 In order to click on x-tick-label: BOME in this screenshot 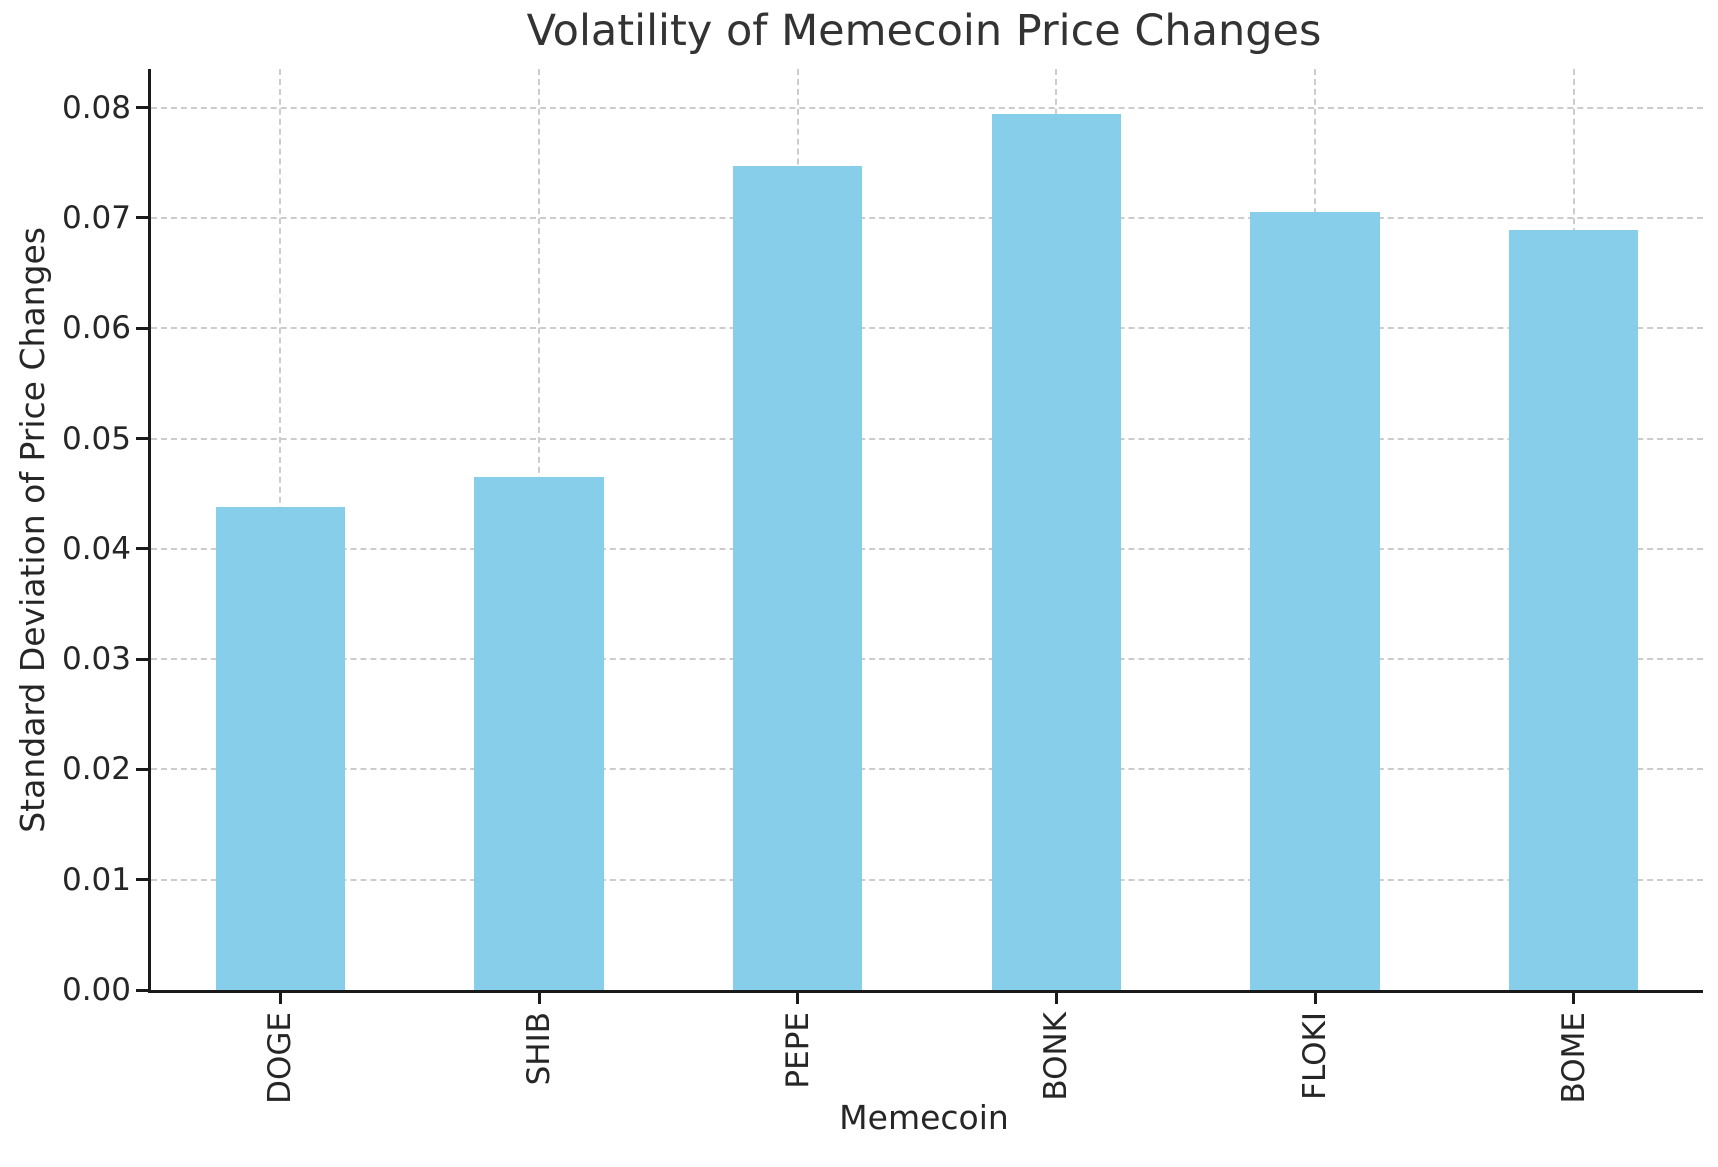, I will do `click(1574, 1057)`.